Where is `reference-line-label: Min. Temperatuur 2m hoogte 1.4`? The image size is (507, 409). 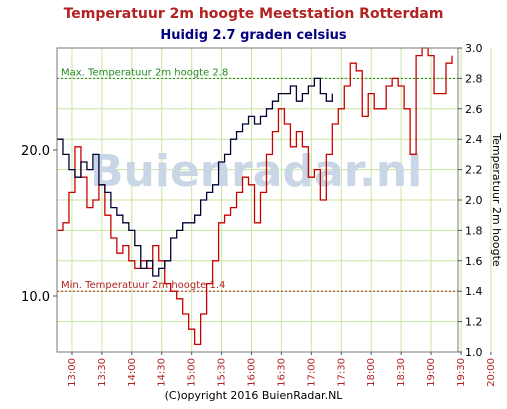
reference-line-label: Min. Temperatuur 2m hoogte 1.4 is located at coordinates (143, 285).